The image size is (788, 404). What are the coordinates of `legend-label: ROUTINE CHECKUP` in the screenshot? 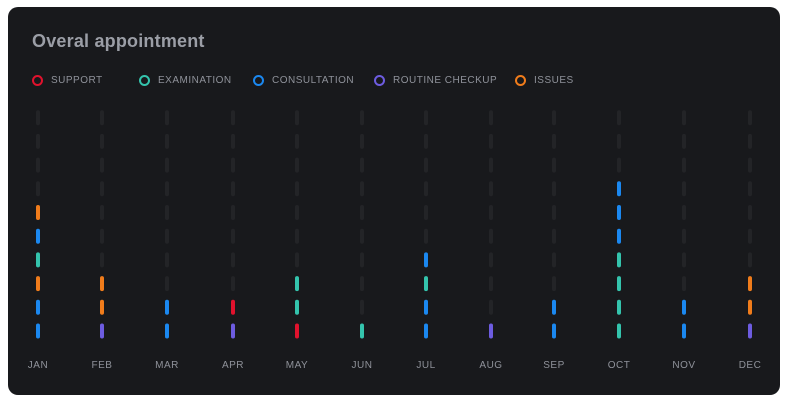 It's located at (445, 80).